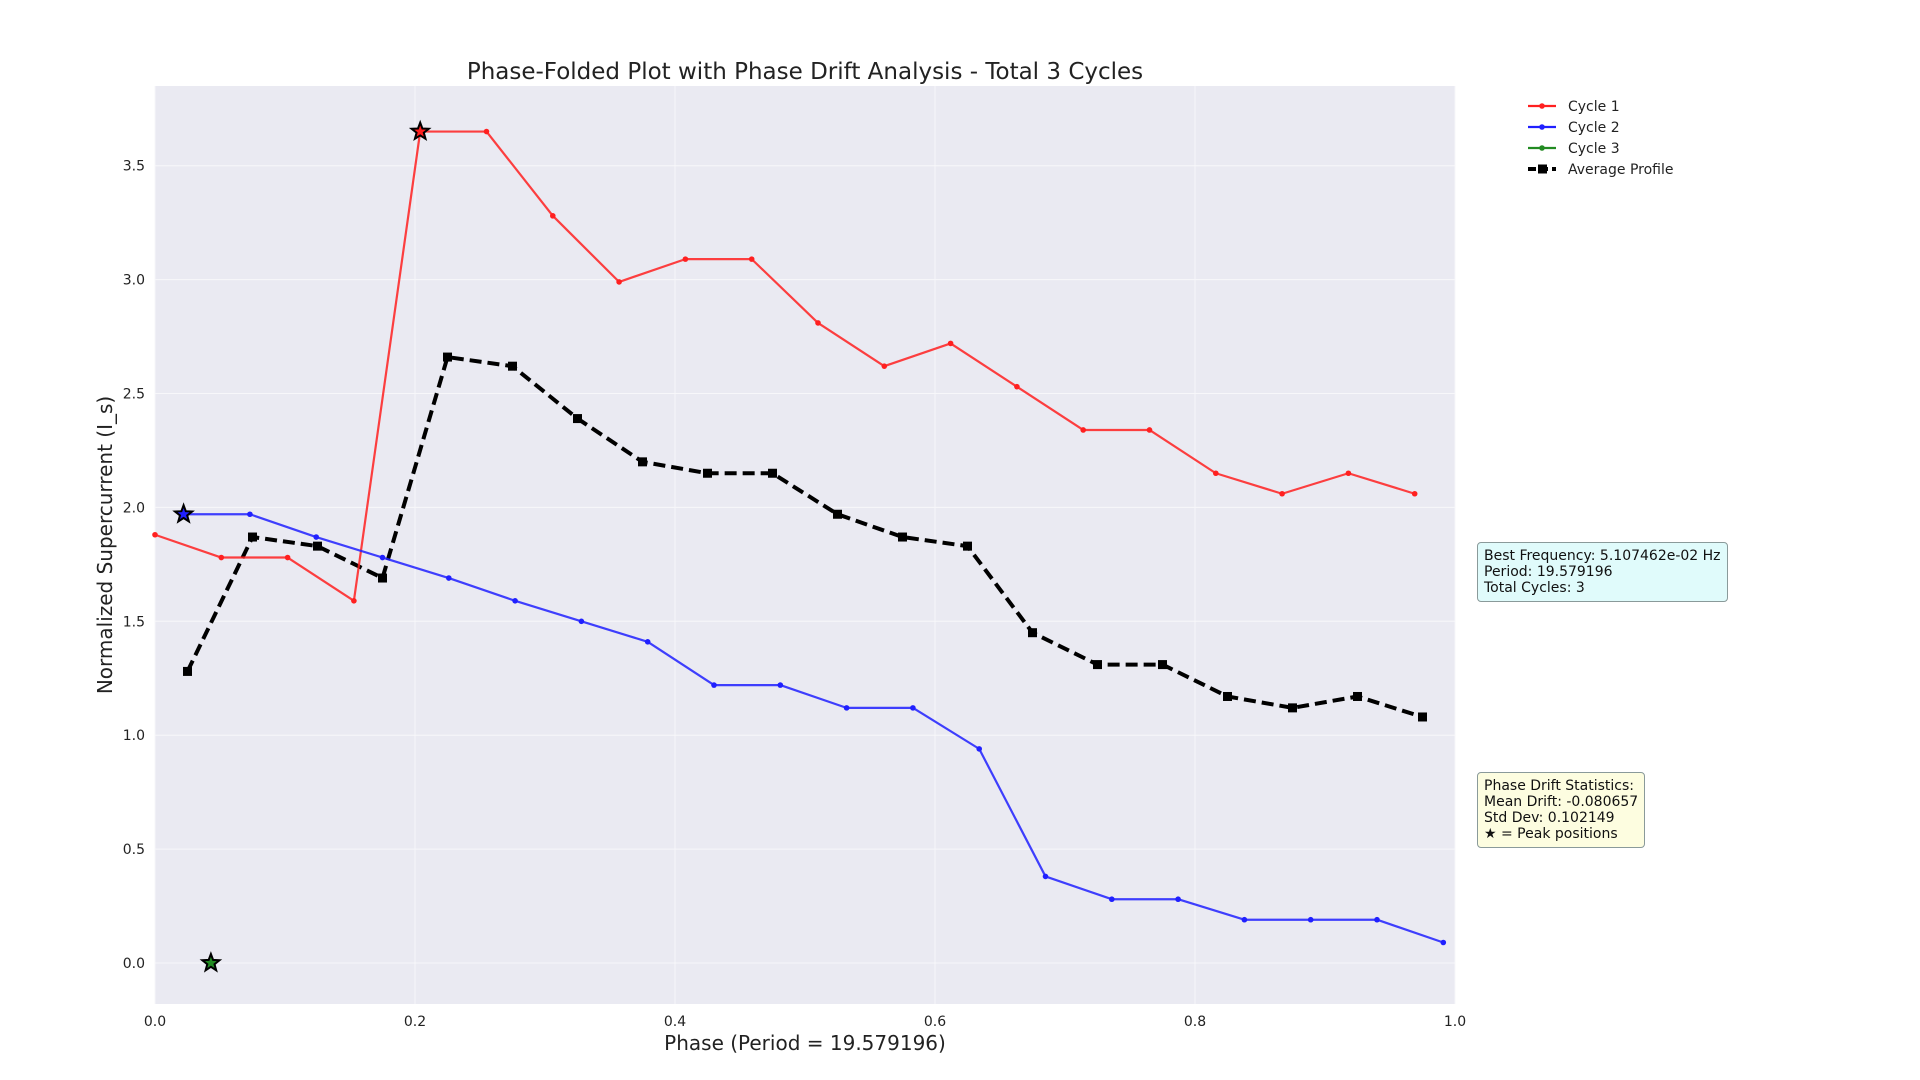  What do you see at coordinates (134, 508) in the screenshot?
I see `y-tick-label: 2.0` at bounding box center [134, 508].